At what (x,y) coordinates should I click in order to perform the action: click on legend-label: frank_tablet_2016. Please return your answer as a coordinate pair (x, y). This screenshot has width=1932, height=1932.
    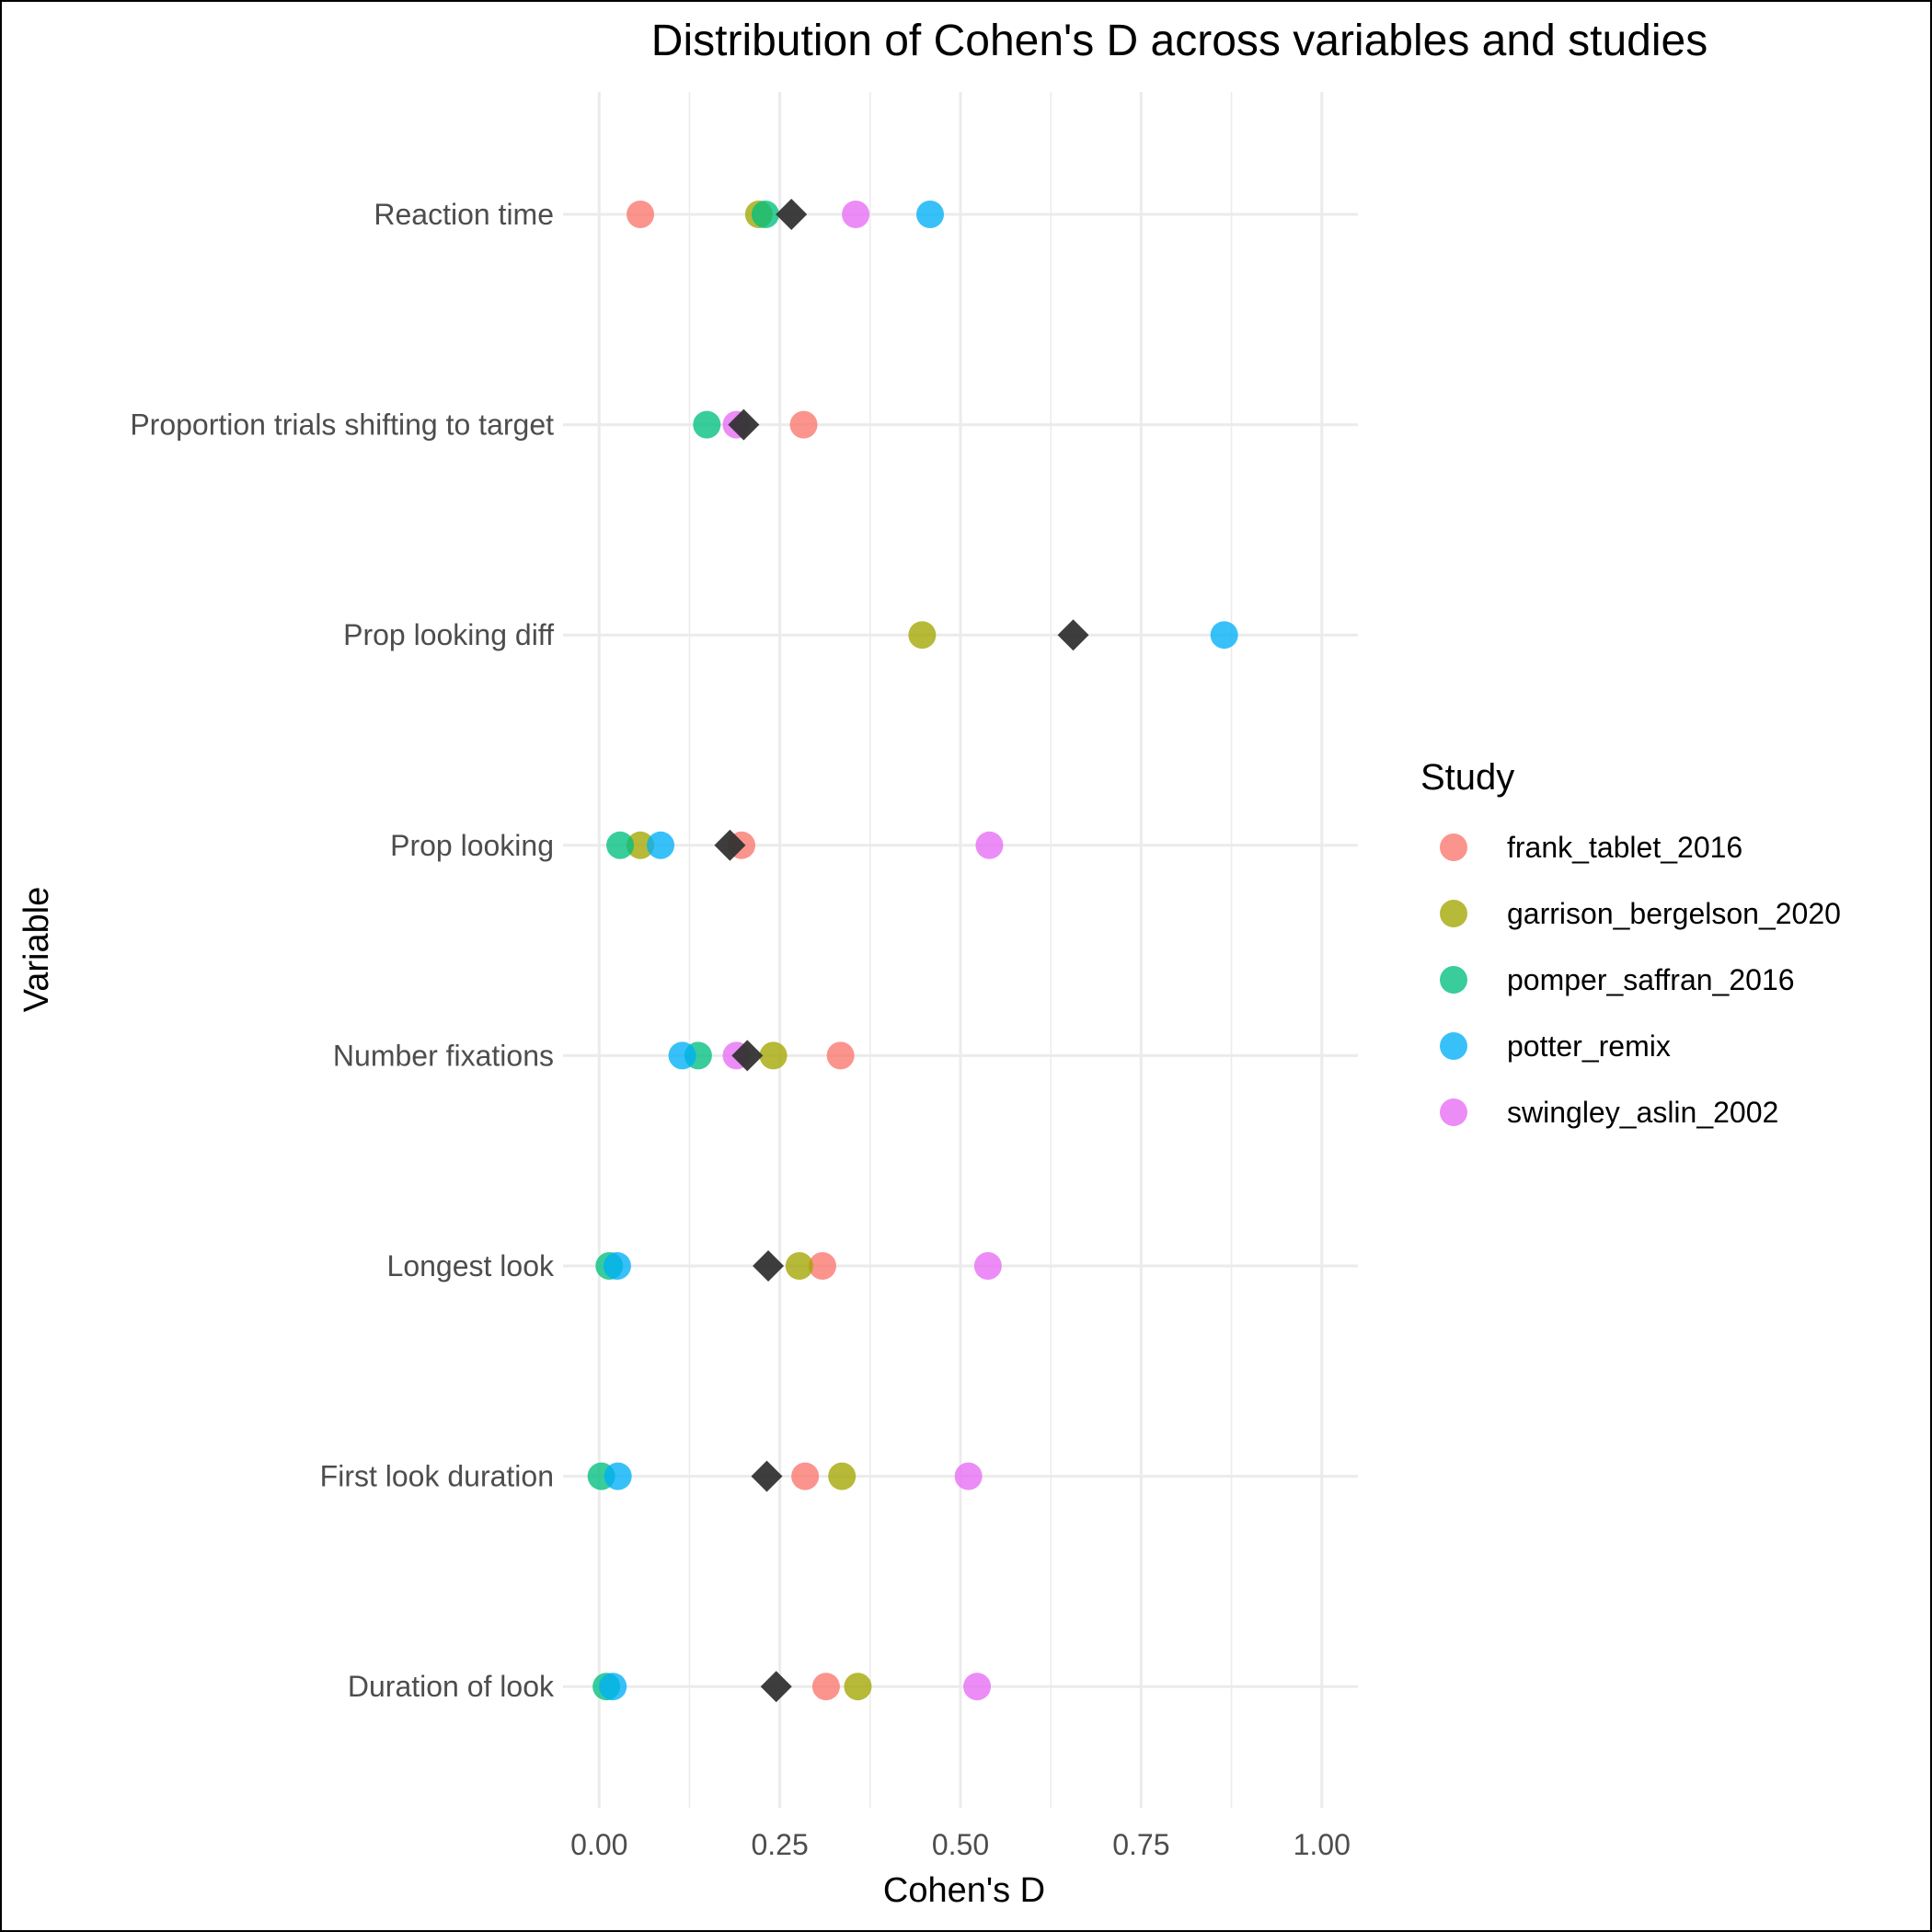
    Looking at the image, I should click on (1624, 847).